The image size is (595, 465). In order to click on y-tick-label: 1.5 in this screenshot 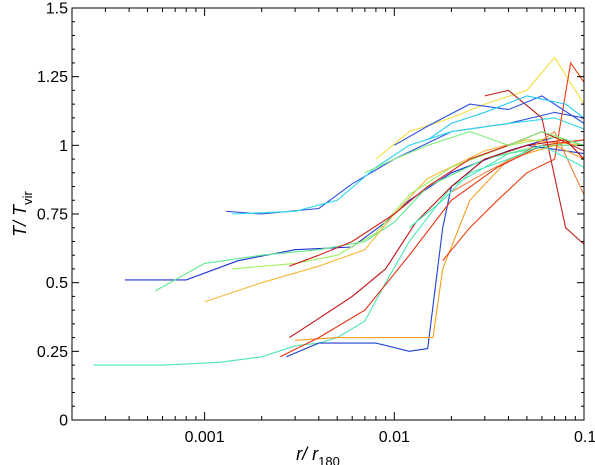, I will do `click(57, 9)`.